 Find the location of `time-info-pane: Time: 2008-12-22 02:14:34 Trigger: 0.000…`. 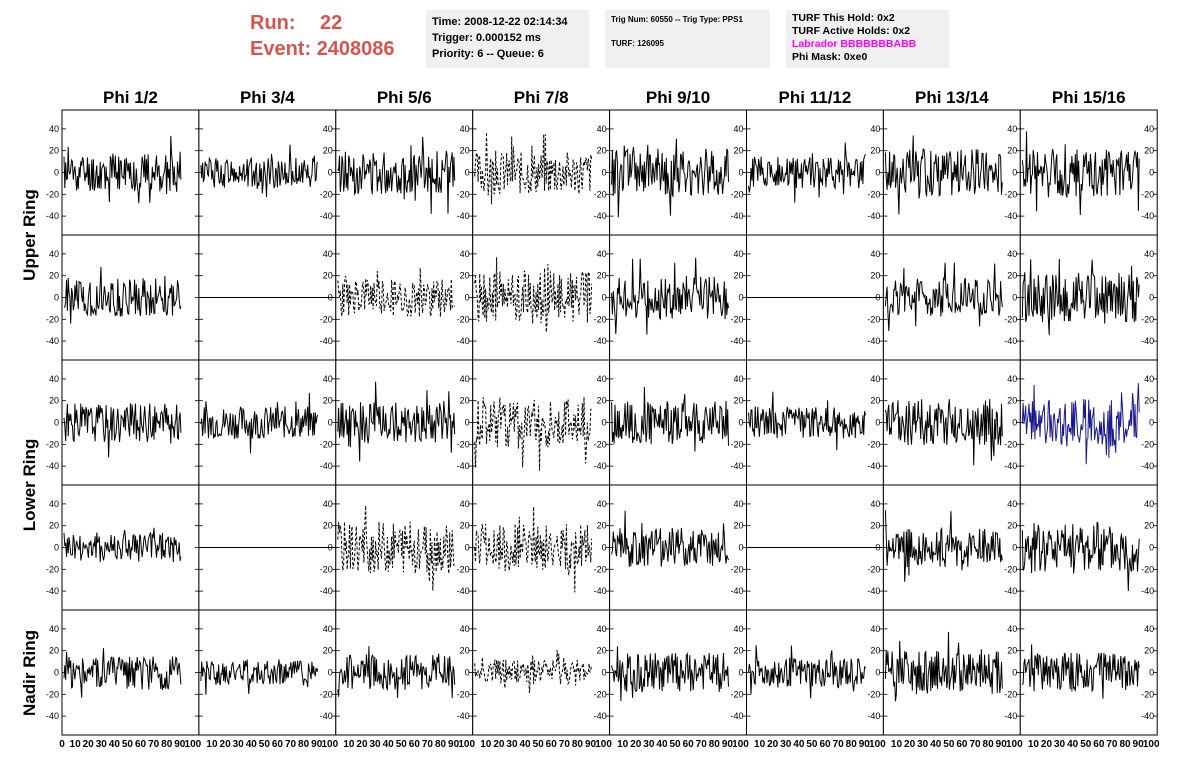

time-info-pane: Time: 2008-12-22 02:14:34 Trigger: 0.000… is located at coordinates (507, 39).